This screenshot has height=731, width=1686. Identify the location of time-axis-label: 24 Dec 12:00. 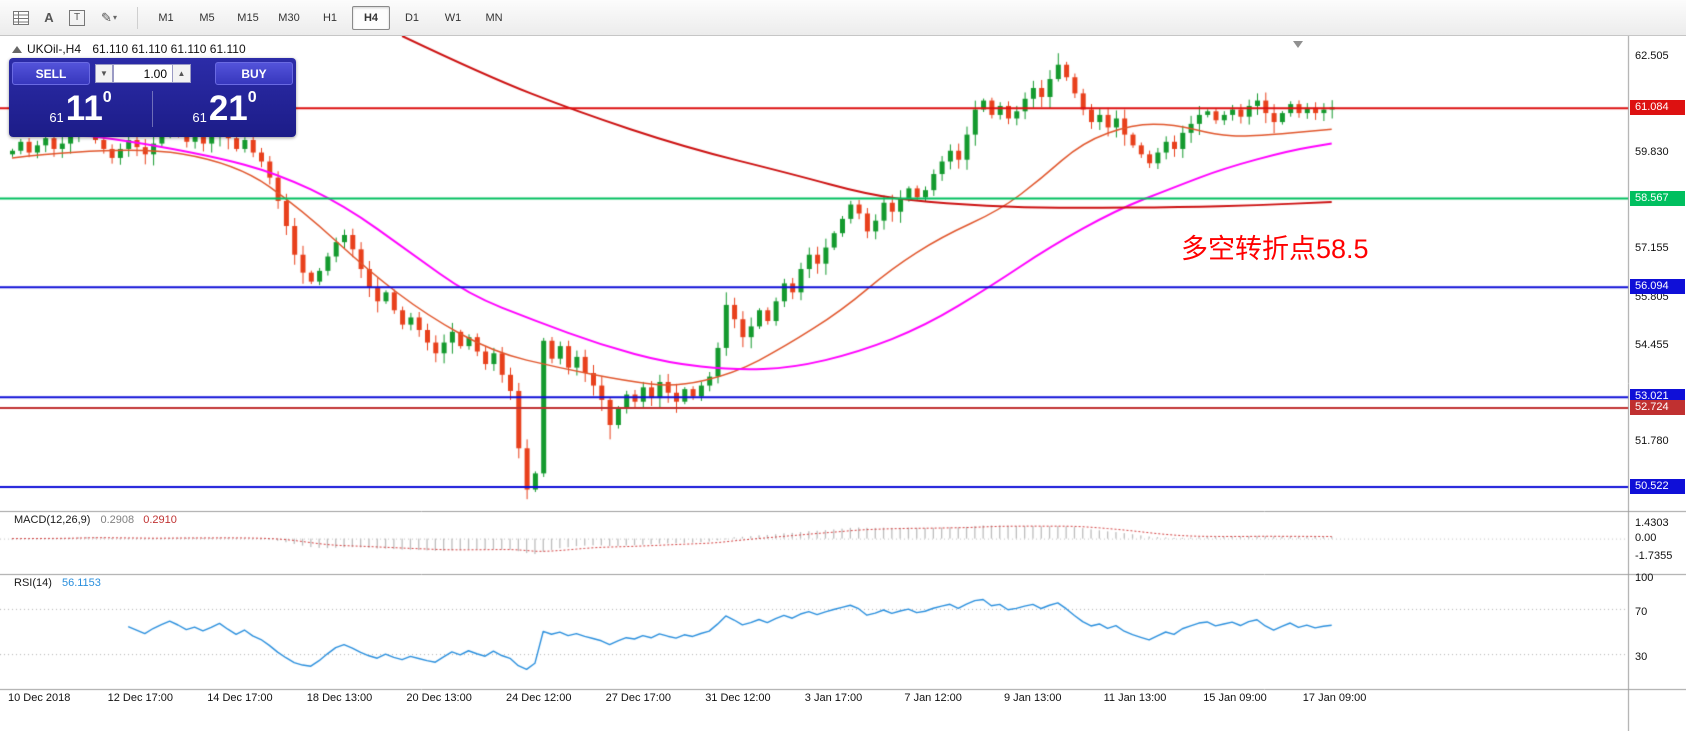
(539, 698).